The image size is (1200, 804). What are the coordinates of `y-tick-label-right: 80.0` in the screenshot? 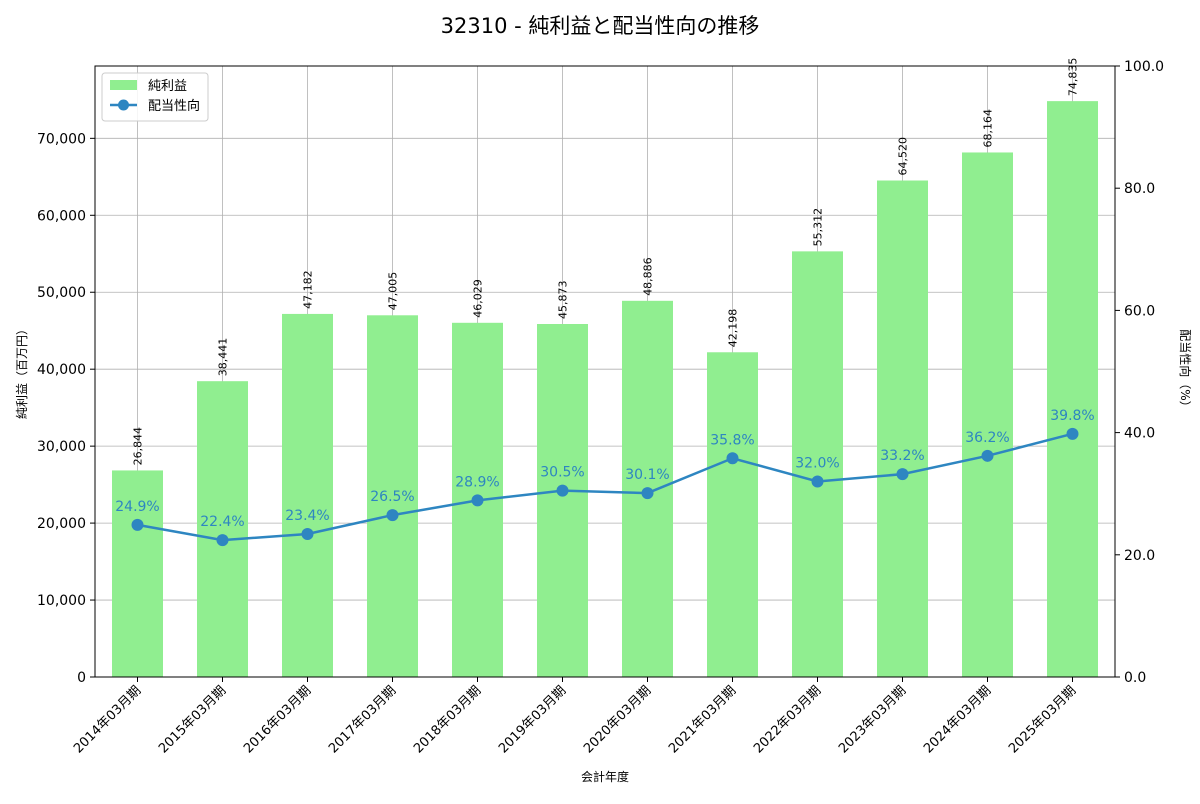 It's located at (1139, 189).